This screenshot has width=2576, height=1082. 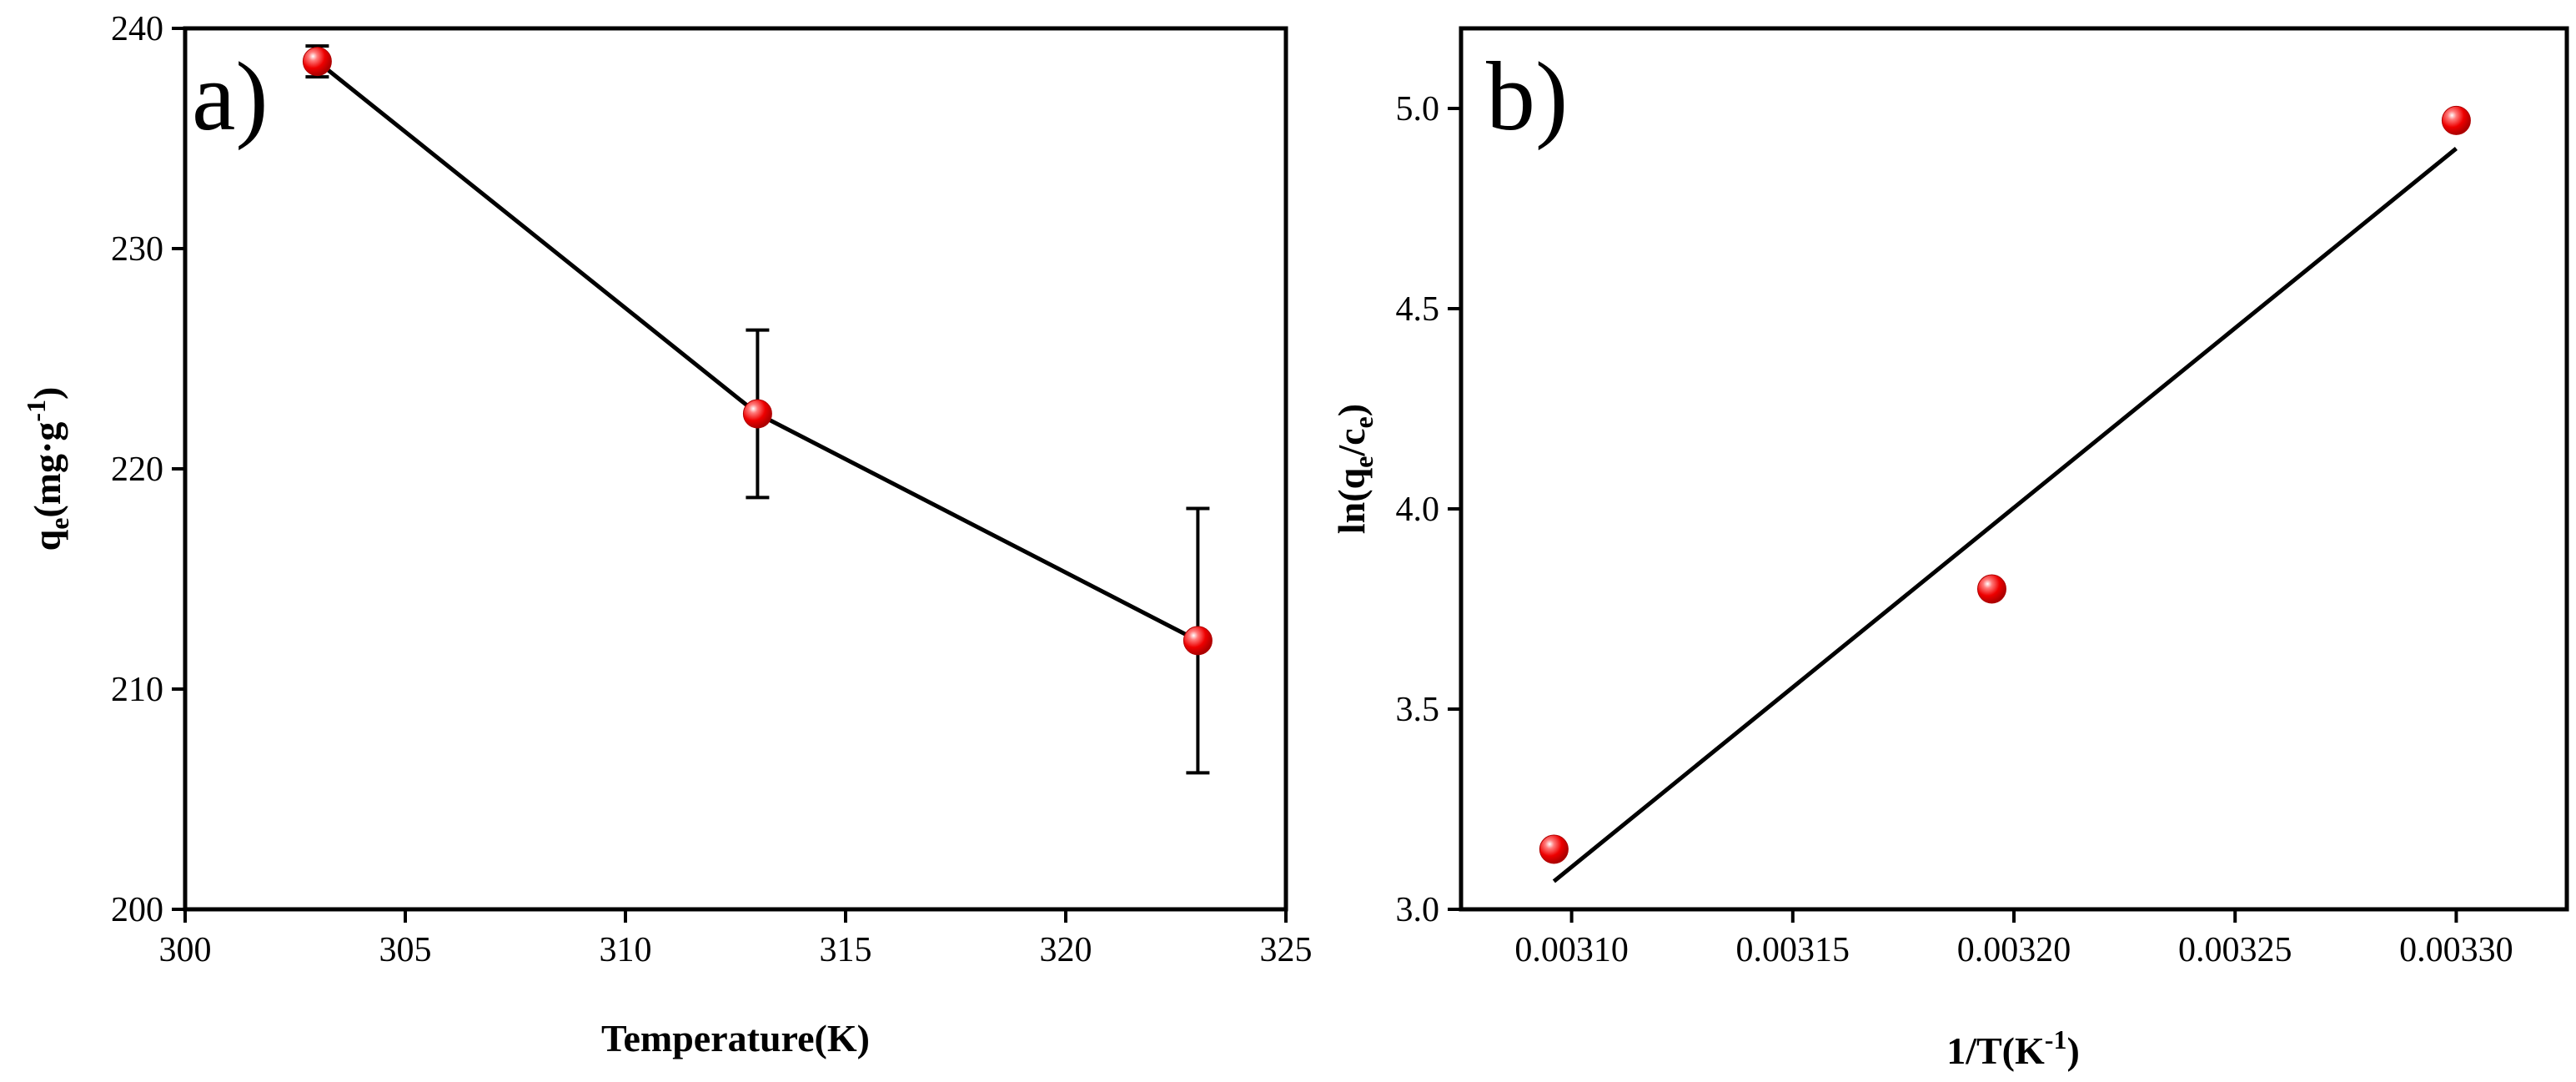 What do you see at coordinates (1418, 309) in the screenshot?
I see `y-tick-label-b-3: 4.5` at bounding box center [1418, 309].